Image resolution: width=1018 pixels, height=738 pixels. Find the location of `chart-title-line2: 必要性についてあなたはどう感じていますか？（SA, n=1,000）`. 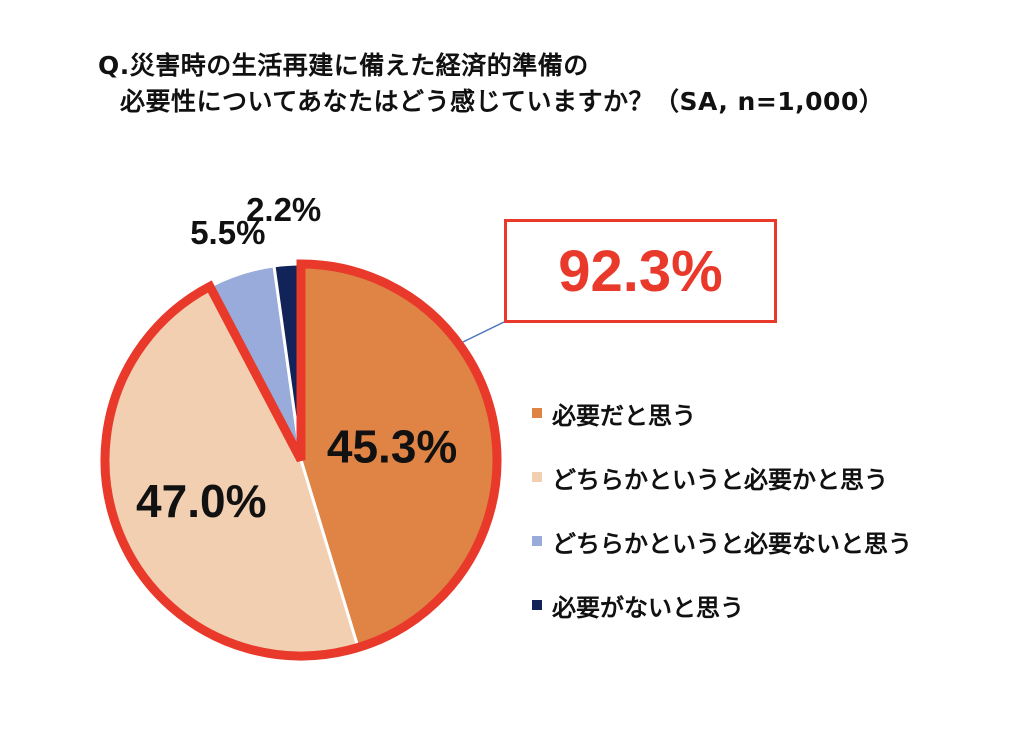

chart-title-line2: 必要性についてあなたはどう感じていますか？（SA, n=1,000） is located at coordinates (502, 101).